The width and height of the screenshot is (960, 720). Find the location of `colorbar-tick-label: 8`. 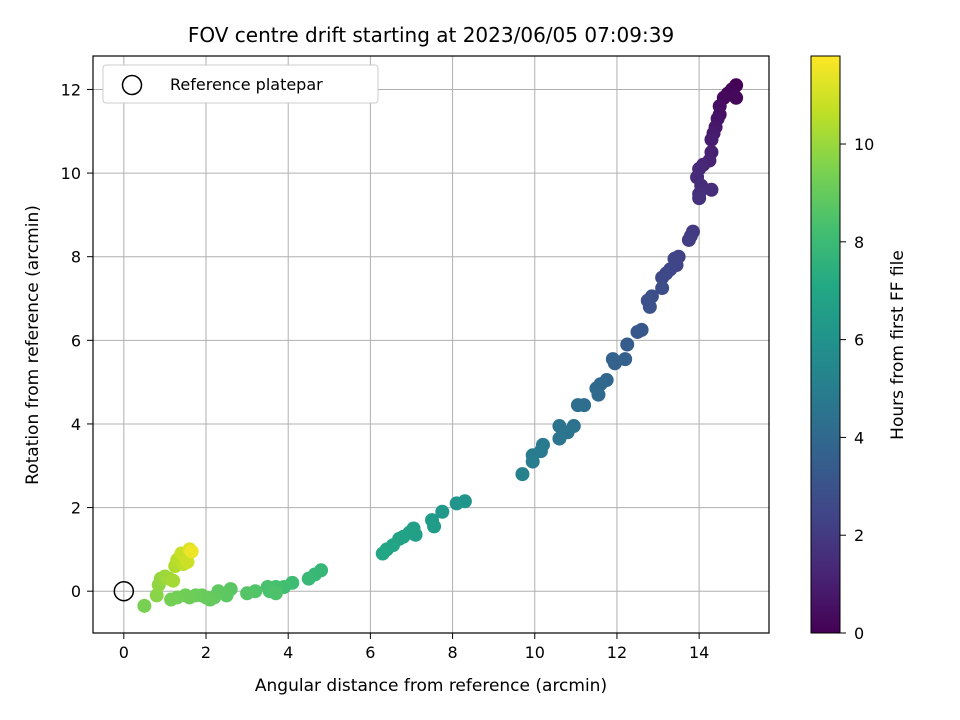

colorbar-tick-label: 8 is located at coordinates (859, 242).